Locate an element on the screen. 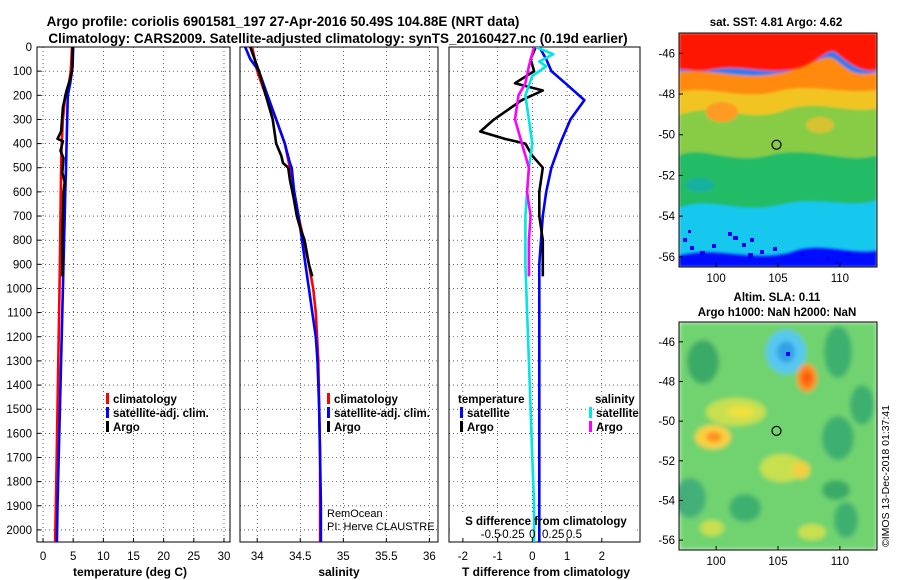 This screenshot has width=900, height=580. y-tick-label: 1900 is located at coordinates (19, 507).